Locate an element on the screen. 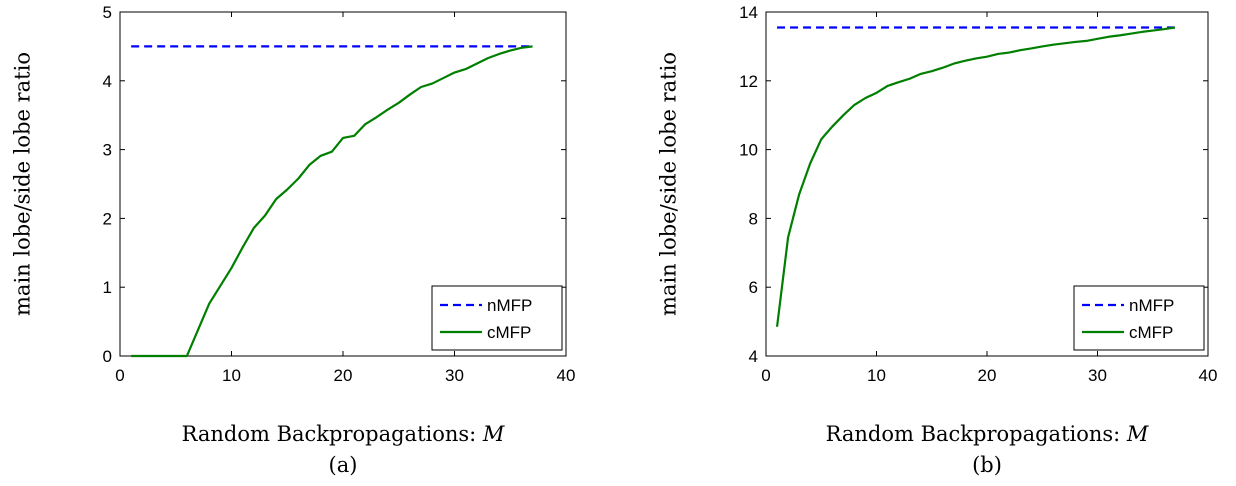 The image size is (1236, 486). panel-b-x-axis-label: Random Backpropagations: M is located at coordinates (987, 434).